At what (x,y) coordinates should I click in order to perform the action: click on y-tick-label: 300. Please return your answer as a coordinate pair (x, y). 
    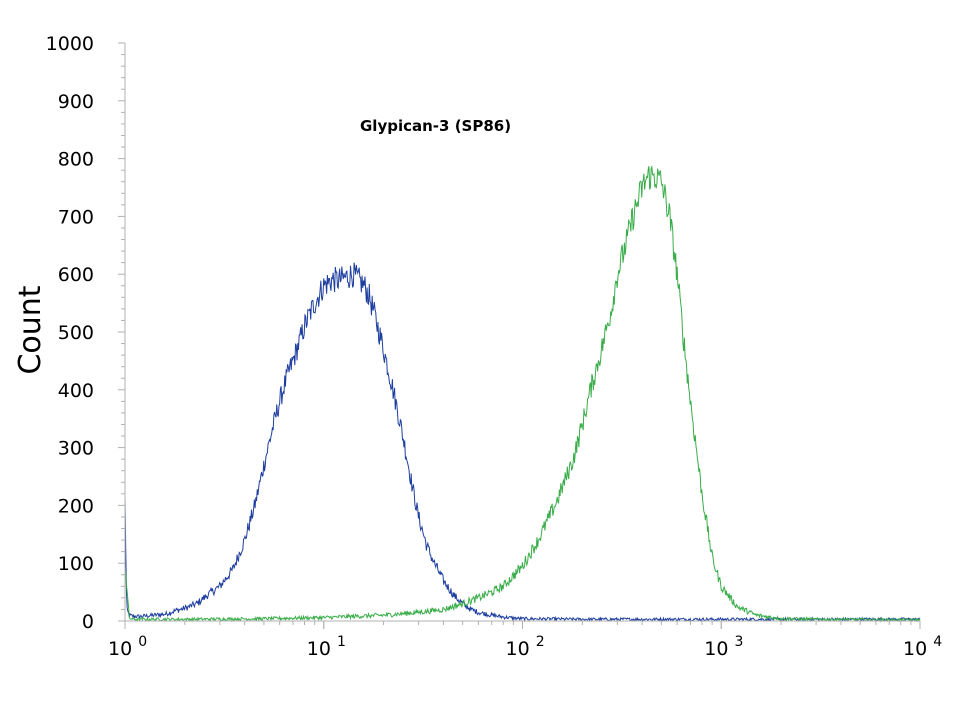
    Looking at the image, I should click on (76, 449).